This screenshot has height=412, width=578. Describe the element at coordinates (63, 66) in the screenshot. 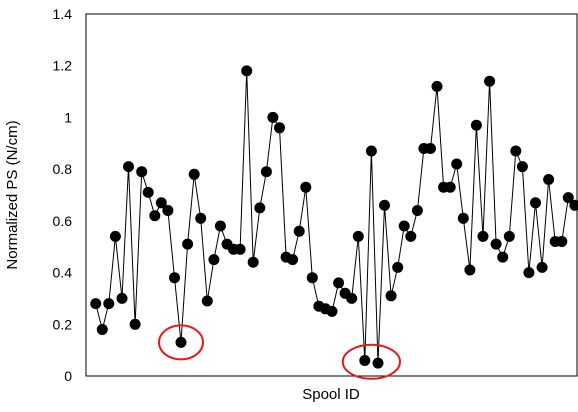

I see `y-tick-label: 1.2` at that location.